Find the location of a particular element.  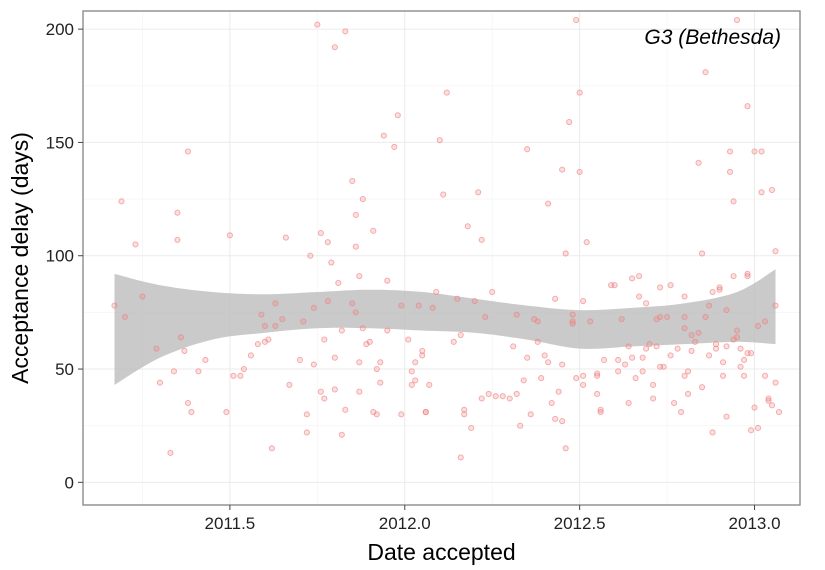

x-axis: 2011.5 2012.0 2012.5 2013.0 is located at coordinates (493, 519).